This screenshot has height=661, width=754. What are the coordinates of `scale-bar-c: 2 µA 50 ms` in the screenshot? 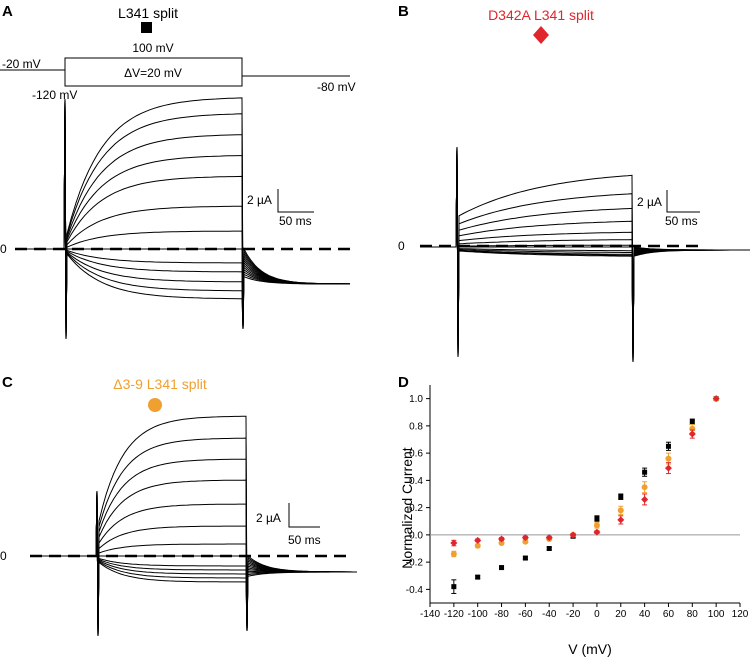 It's located at (288, 525).